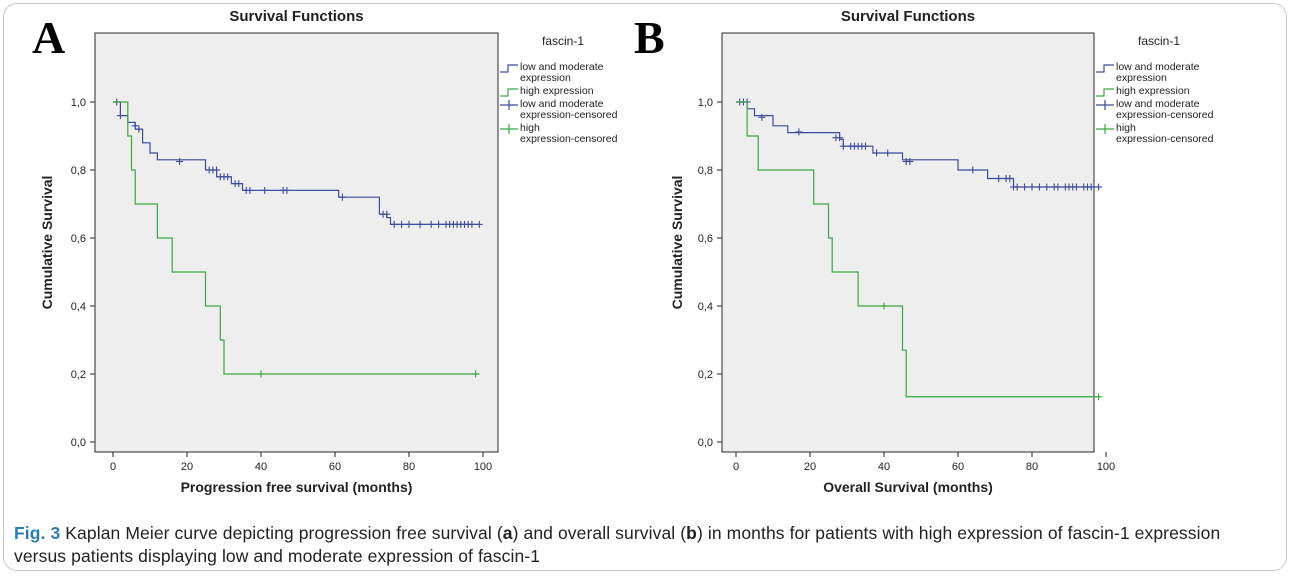 The width and height of the screenshot is (1292, 576). I want to click on caption-label: Fig. 3, so click(37, 533).